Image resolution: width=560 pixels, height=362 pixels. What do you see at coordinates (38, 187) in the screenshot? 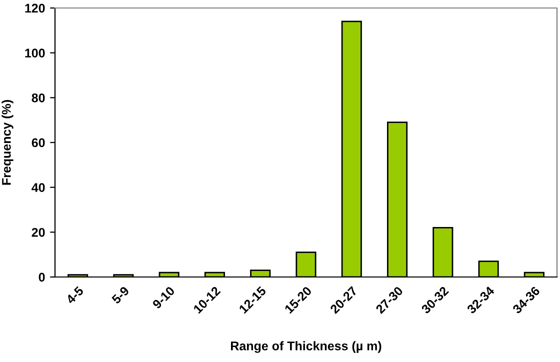
I see `y-tick-label: 40` at bounding box center [38, 187].